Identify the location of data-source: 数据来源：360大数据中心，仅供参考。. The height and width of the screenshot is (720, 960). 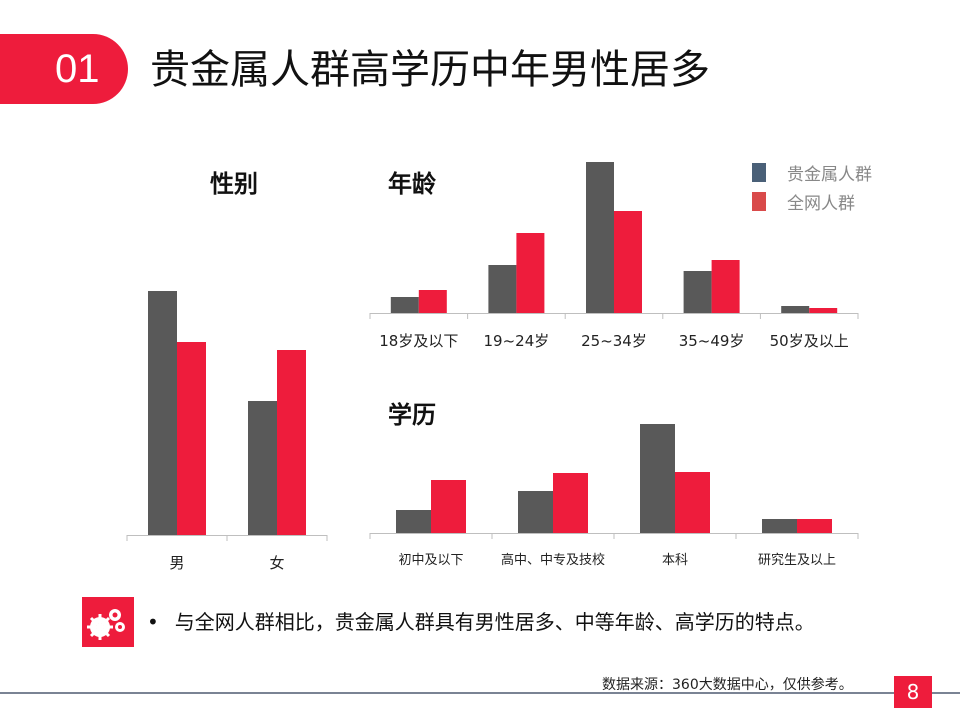
(727, 685).